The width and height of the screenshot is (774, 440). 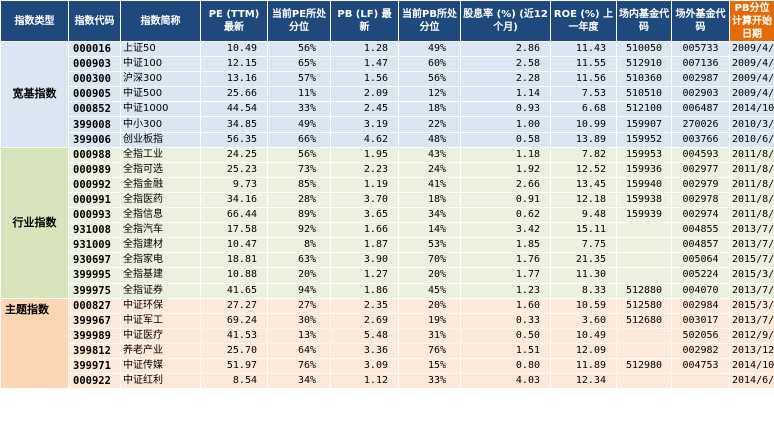 I want to click on pe-percentile: 85%, so click(x=299, y=184).